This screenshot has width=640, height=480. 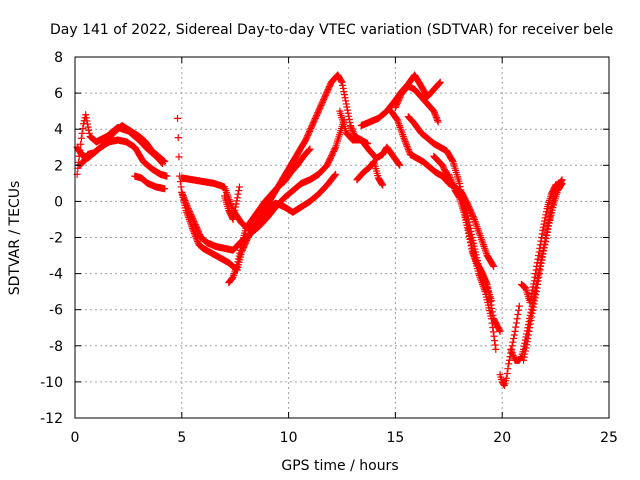 What do you see at coordinates (181, 438) in the screenshot?
I see `x-tick-label: 5` at bounding box center [181, 438].